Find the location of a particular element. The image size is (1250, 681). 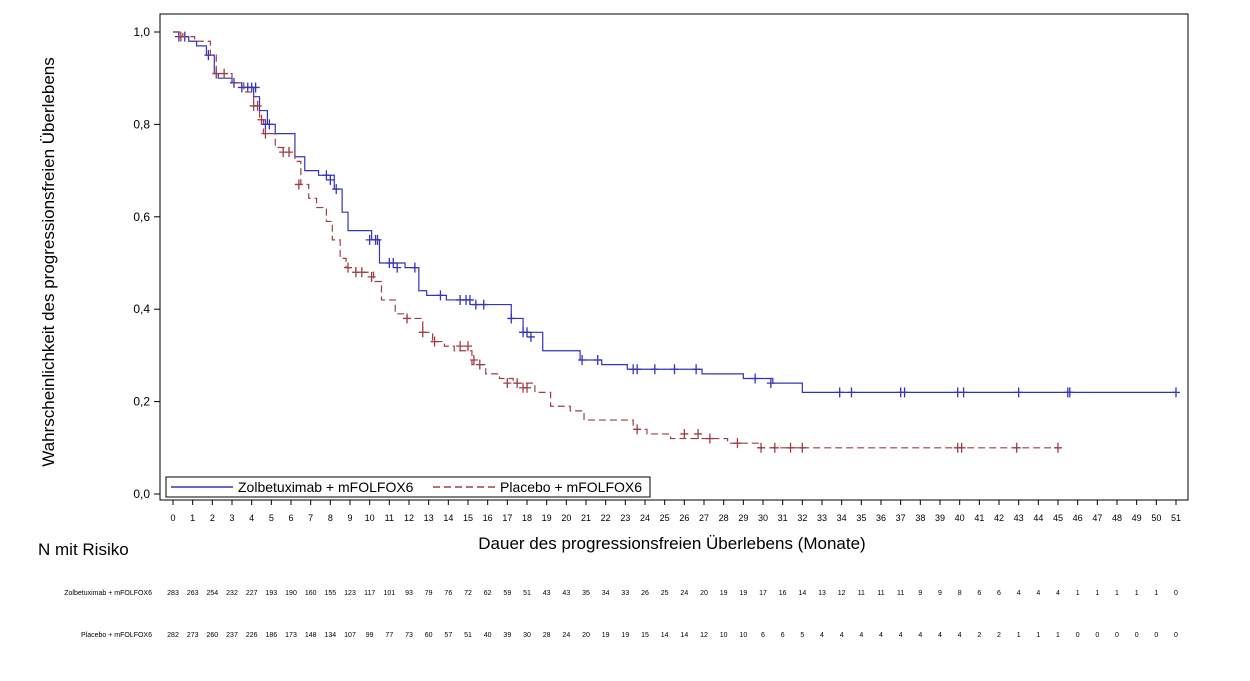

risk-value: 260 is located at coordinates (212, 635).